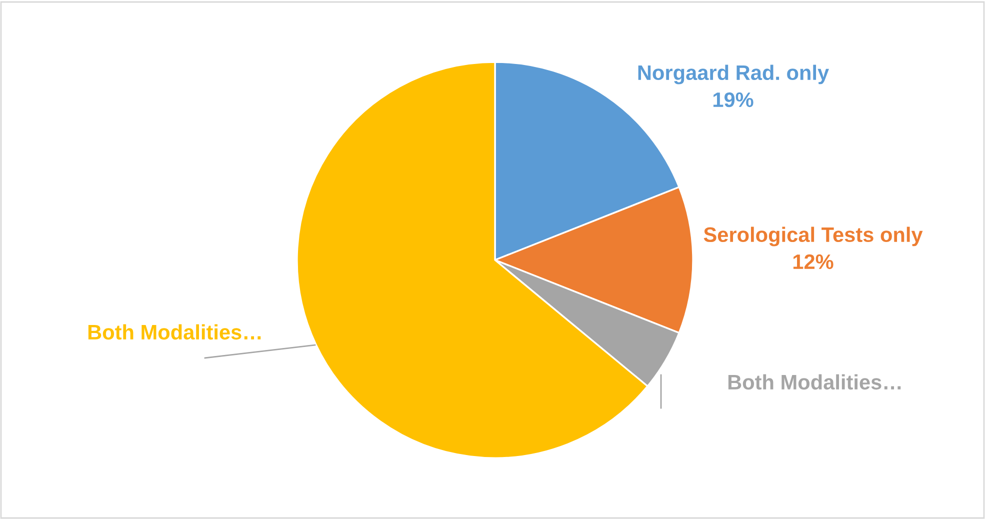 This screenshot has width=986, height=519. What do you see at coordinates (813, 236) in the screenshot?
I see `slice-label: Serological Tests only` at bounding box center [813, 236].